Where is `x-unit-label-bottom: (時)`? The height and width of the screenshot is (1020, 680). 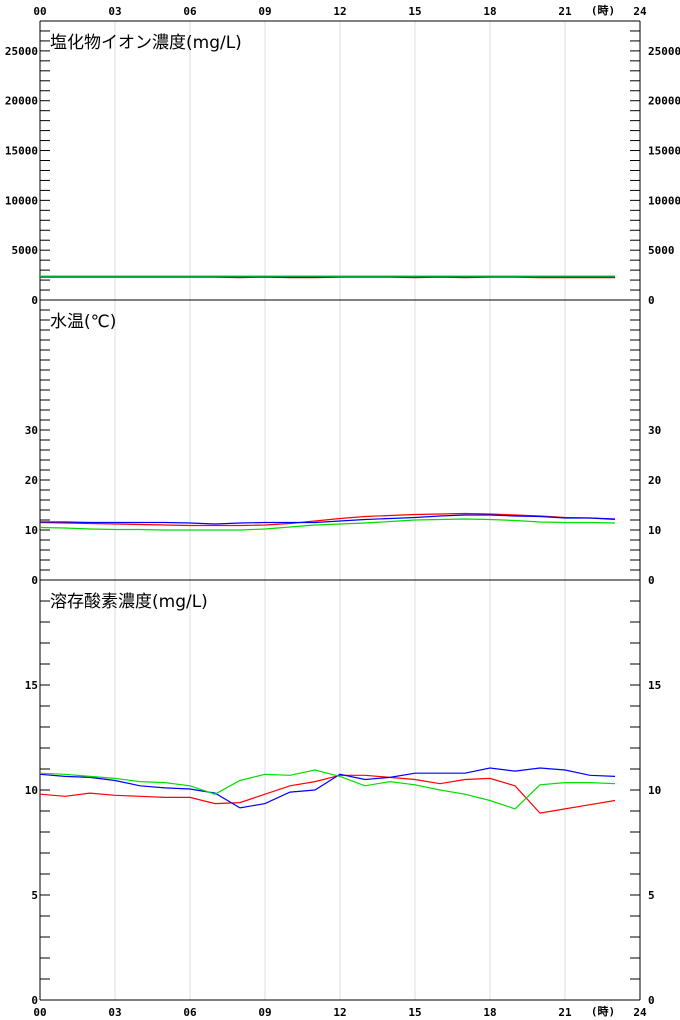 x-unit-label-bottom: (時) is located at coordinates (603, 1011).